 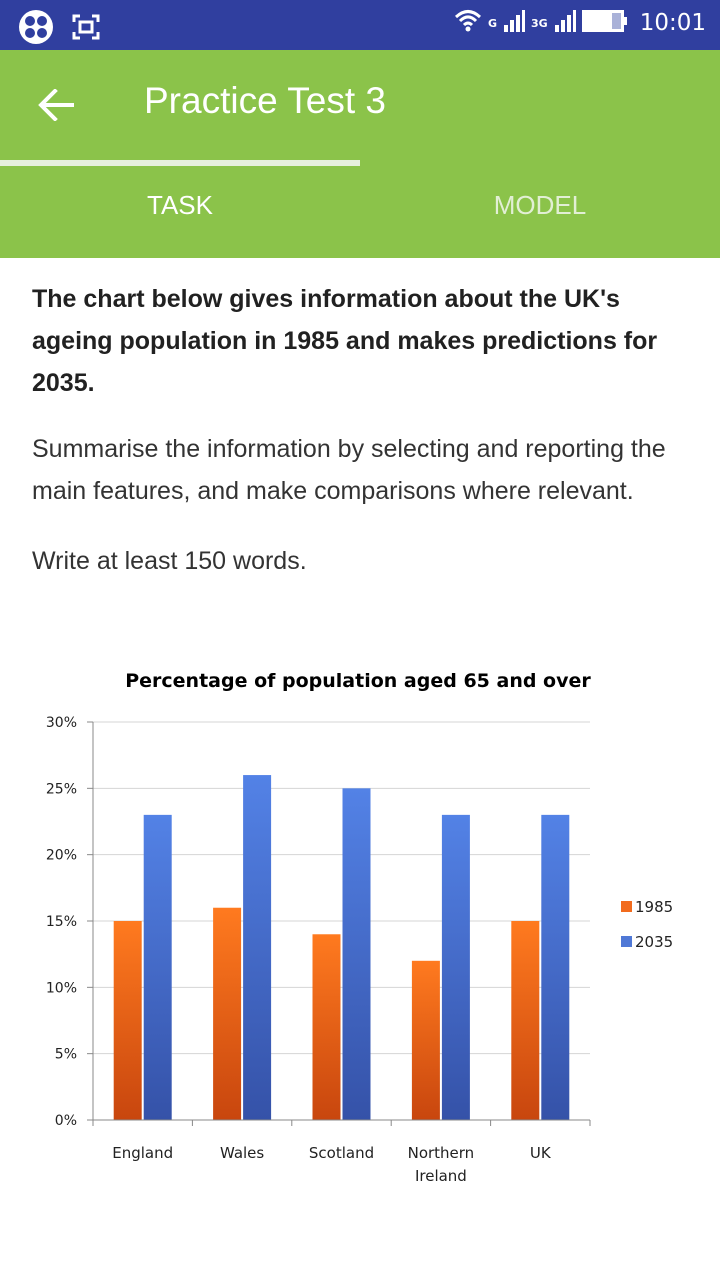 I want to click on network-type-3g: 3G, so click(x=539, y=23).